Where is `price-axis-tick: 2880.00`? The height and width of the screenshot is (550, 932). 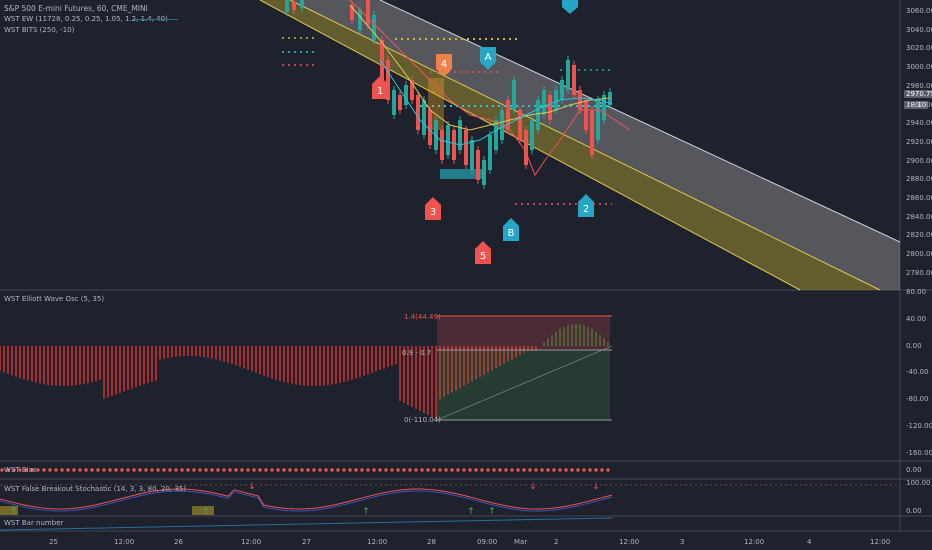 price-axis-tick: 2880.00 is located at coordinates (919, 179).